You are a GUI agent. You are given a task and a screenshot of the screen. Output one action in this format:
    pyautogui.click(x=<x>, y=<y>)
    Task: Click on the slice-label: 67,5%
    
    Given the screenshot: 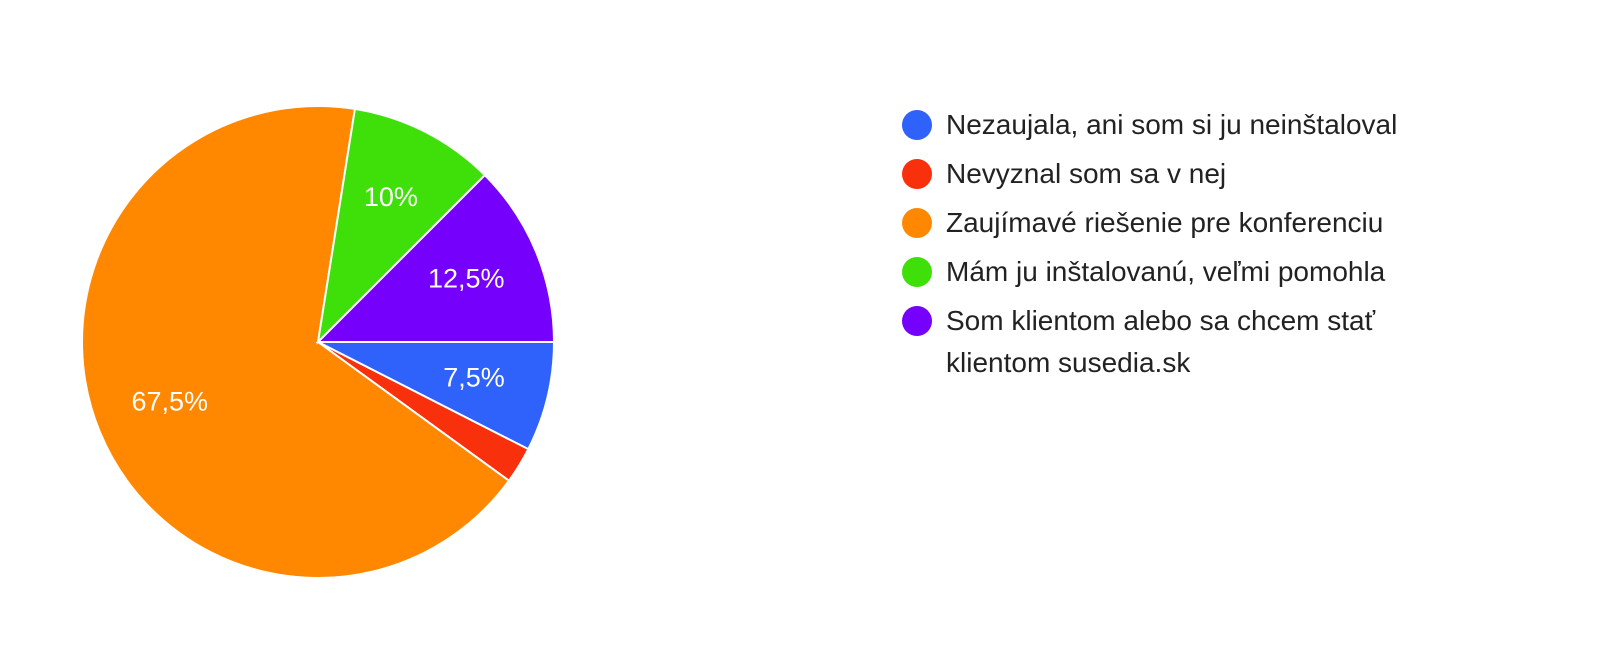 What is the action you would take?
    pyautogui.click(x=169, y=402)
    